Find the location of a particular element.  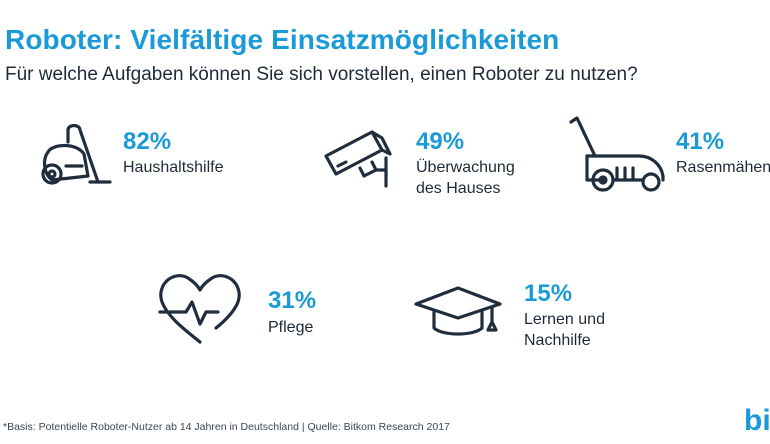

stat-label-line: Lernen und is located at coordinates (564, 319).